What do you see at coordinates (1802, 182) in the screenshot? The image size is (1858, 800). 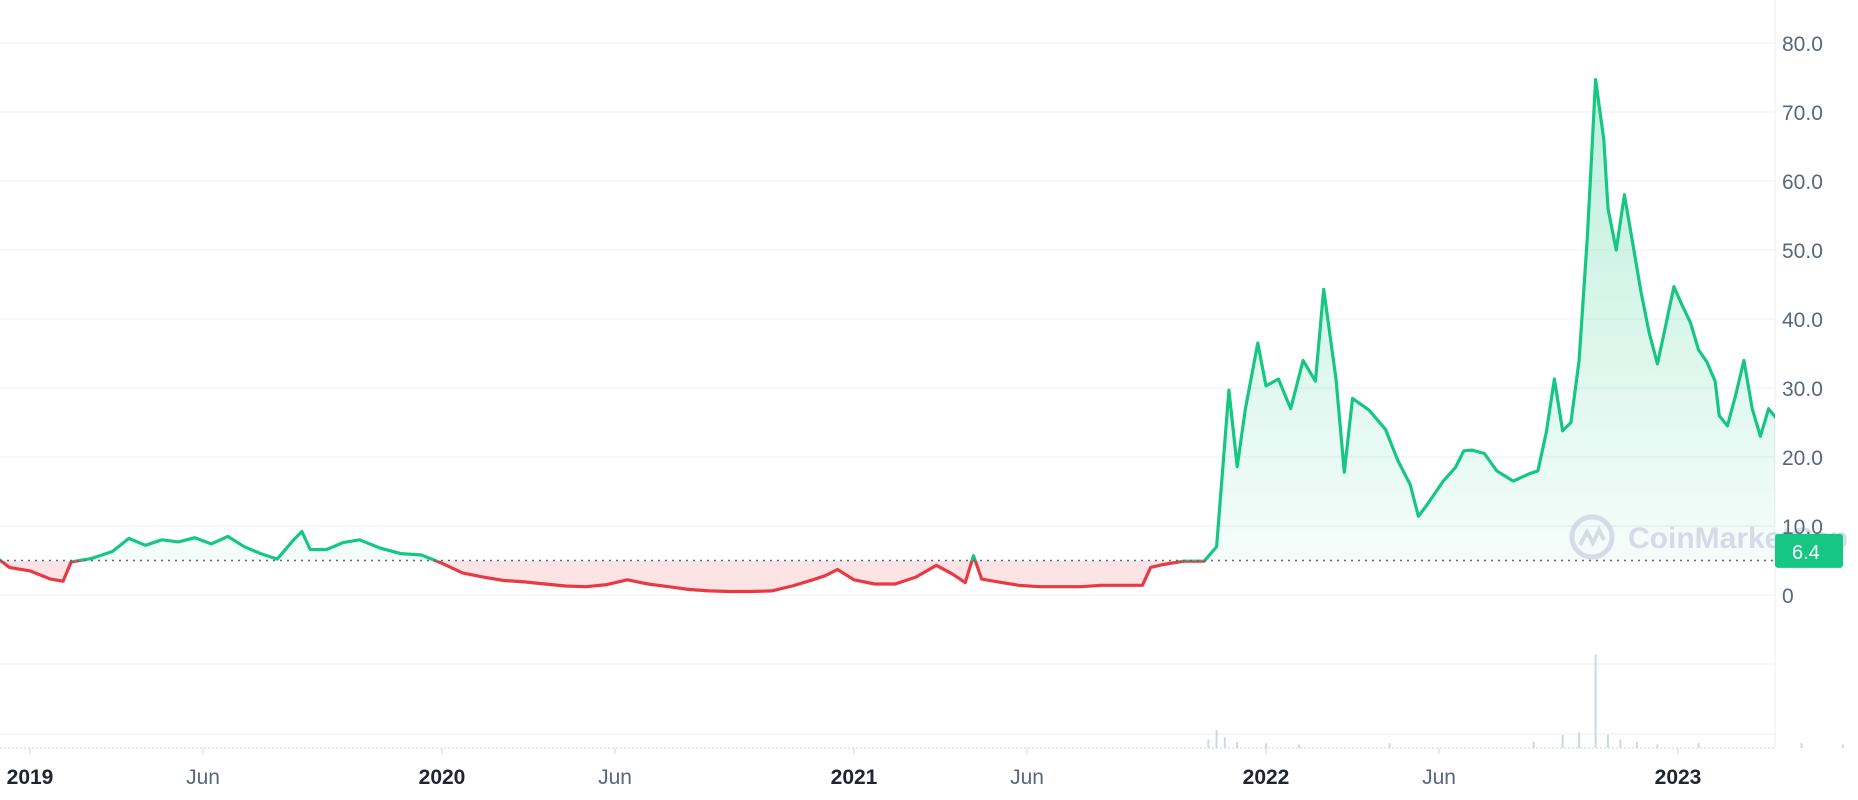 I see `y-tick-label: 60.0` at bounding box center [1802, 182].